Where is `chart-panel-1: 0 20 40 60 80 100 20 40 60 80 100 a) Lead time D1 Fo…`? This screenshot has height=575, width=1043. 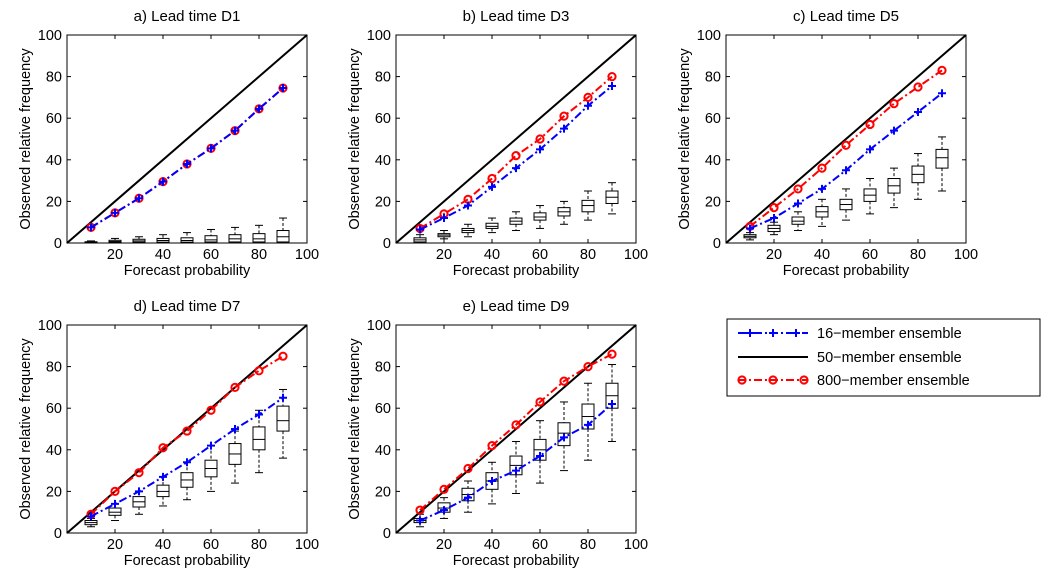
chart-panel-1: 0 20 40 60 80 100 20 40 60 80 100 a) Lead time D1 Fo… is located at coordinates (168, 143).